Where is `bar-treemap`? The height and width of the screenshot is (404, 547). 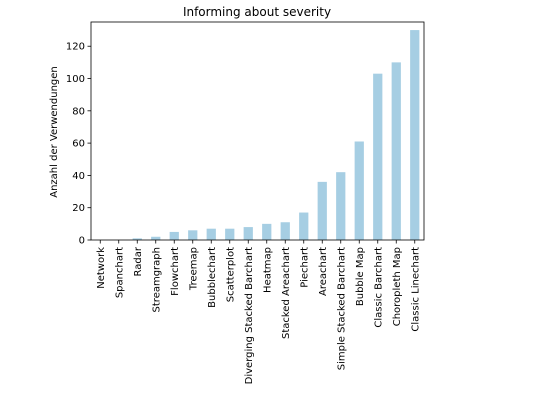
bar-treemap is located at coordinates (193, 235).